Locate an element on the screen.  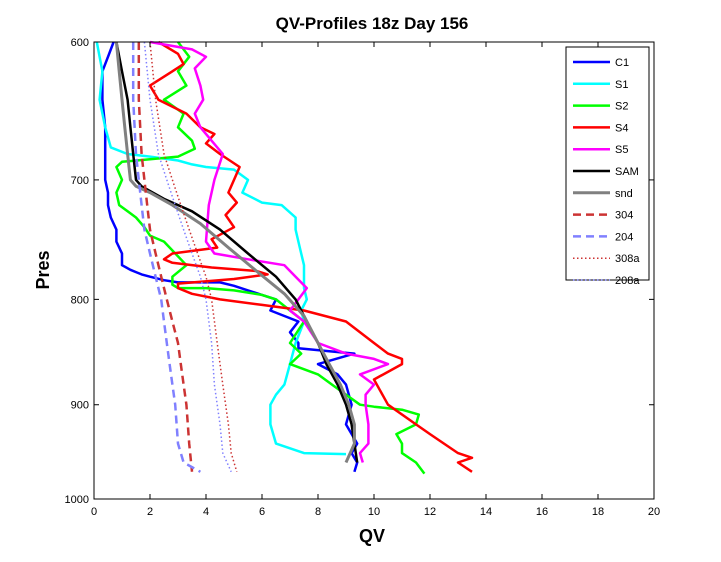
legend-box is located at coordinates (607, 163).